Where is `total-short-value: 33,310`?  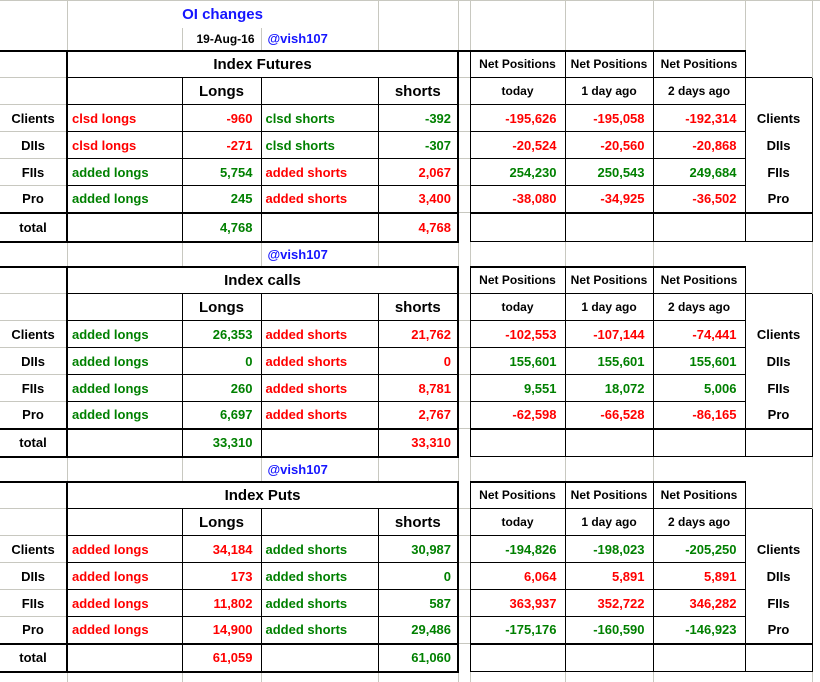
total-short-value: 33,310 is located at coordinates (418, 442).